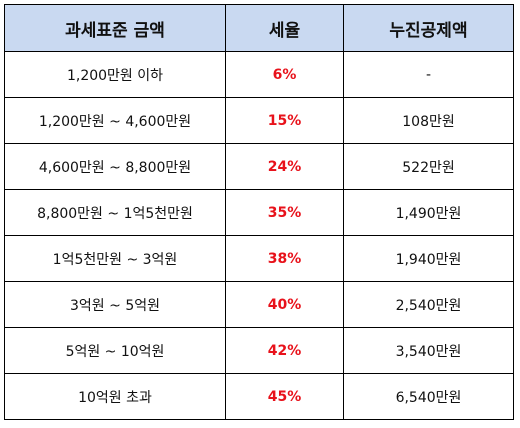  What do you see at coordinates (428, 74) in the screenshot?
I see `deduction-cell: -` at bounding box center [428, 74].